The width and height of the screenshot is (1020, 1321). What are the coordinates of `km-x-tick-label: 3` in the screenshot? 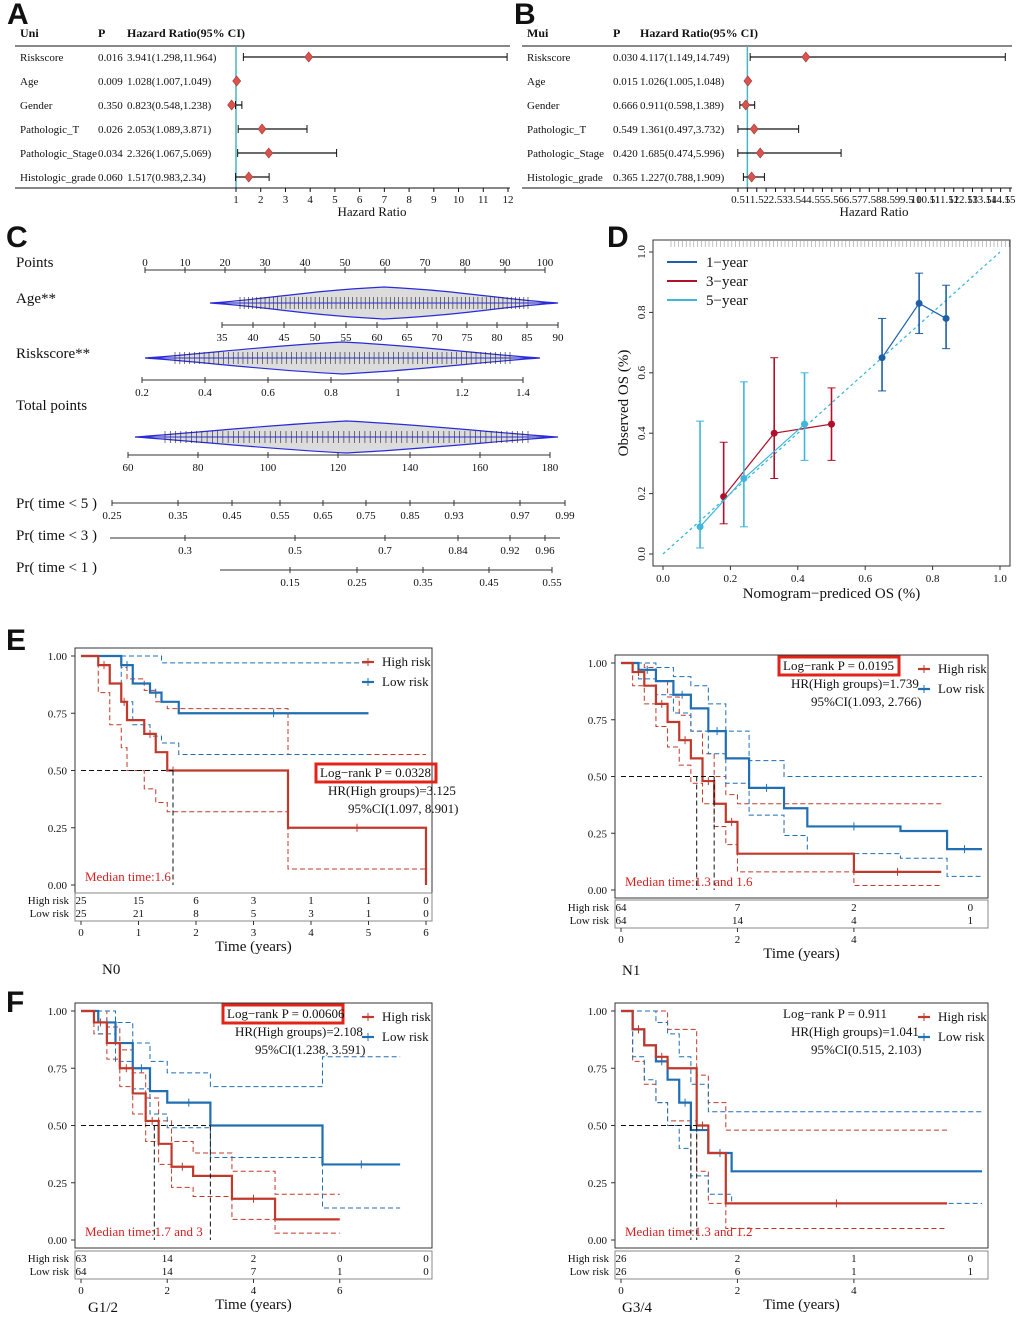 It's located at (254, 933).